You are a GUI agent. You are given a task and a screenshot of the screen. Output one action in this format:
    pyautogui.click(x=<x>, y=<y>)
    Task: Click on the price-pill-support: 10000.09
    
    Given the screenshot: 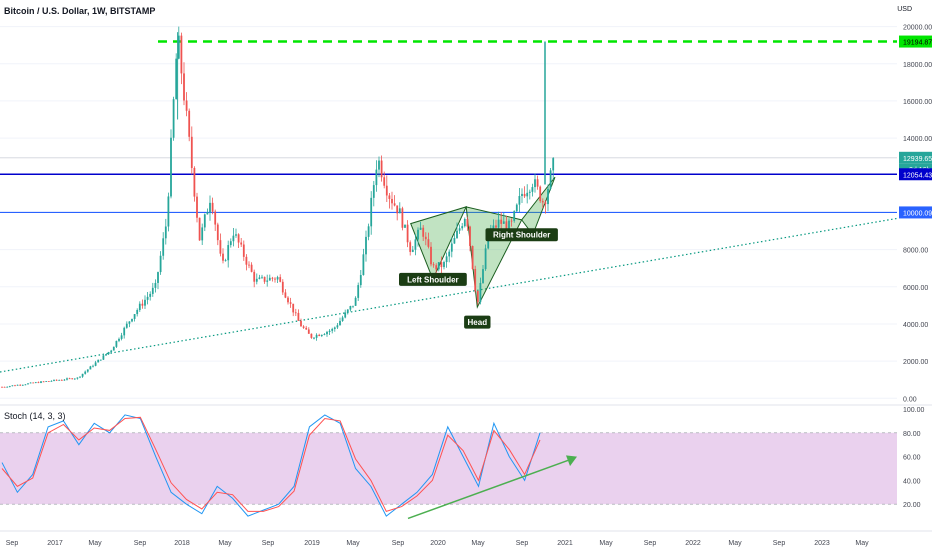 What is the action you would take?
    pyautogui.click(x=915, y=212)
    